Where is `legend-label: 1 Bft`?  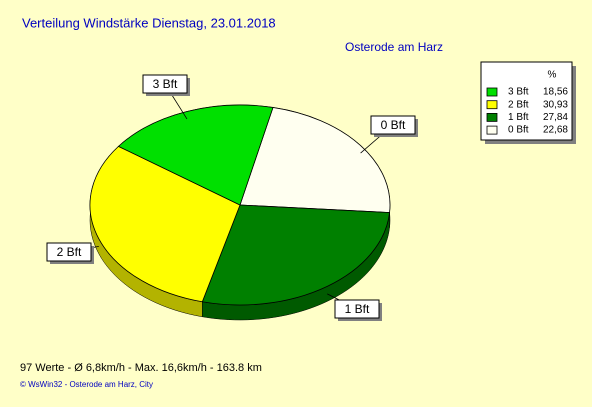
legend-label: 1 Bft is located at coordinates (518, 117).